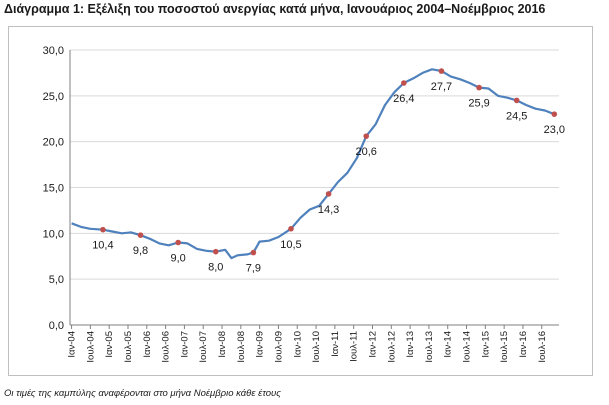 The width and height of the screenshot is (609, 405). Describe the element at coordinates (56, 280) in the screenshot. I see `y-tick-label: 5,0` at that location.